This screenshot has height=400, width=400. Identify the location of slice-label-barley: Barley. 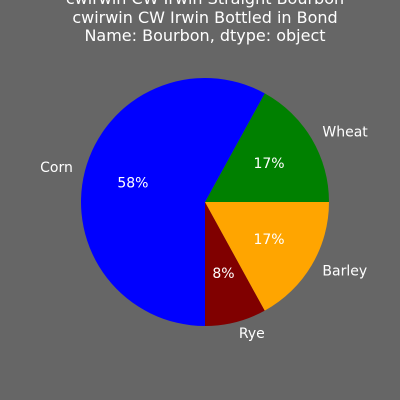
(344, 271).